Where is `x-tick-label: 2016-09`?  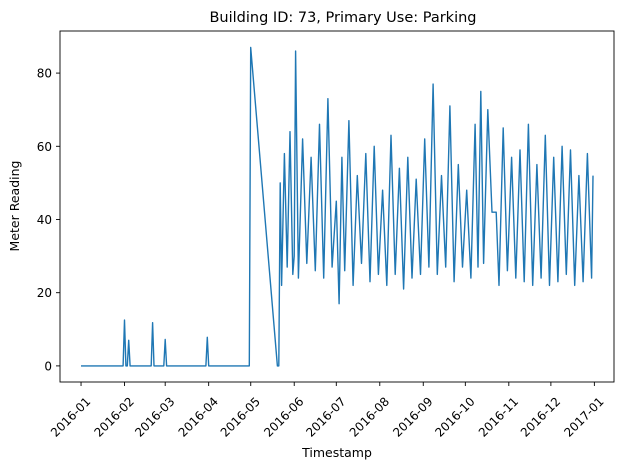 x-tick-label: 2016-09 is located at coordinates (412, 416).